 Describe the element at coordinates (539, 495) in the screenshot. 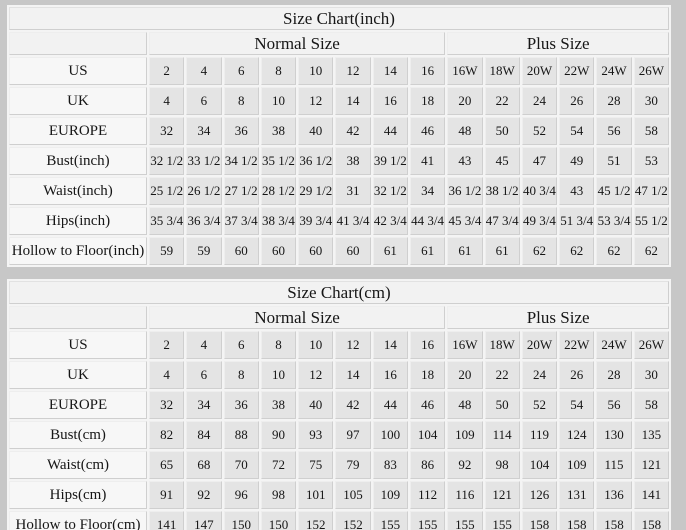

I see `size-value-cell: 126` at that location.